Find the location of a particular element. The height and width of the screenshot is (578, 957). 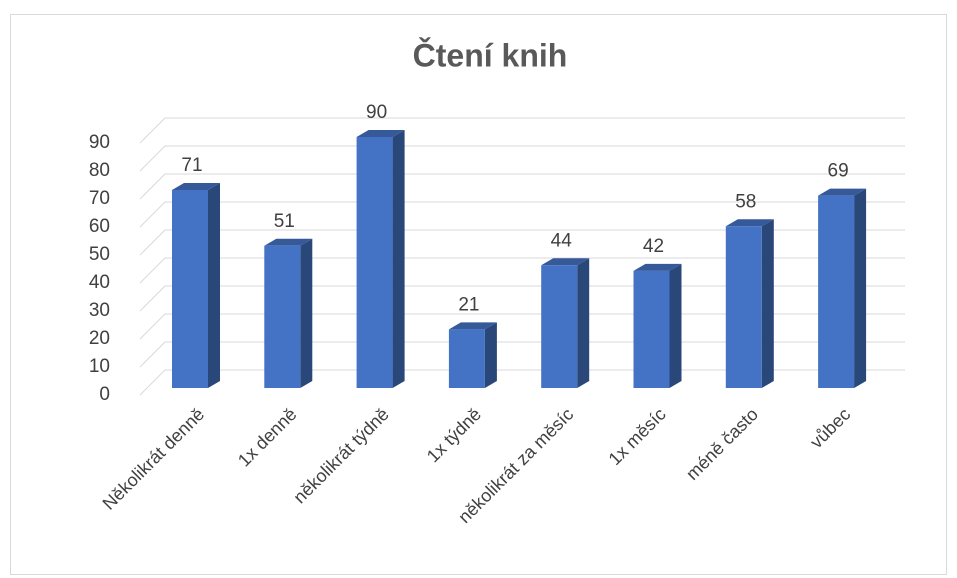

y-tick-label: 30 is located at coordinates (99, 310).